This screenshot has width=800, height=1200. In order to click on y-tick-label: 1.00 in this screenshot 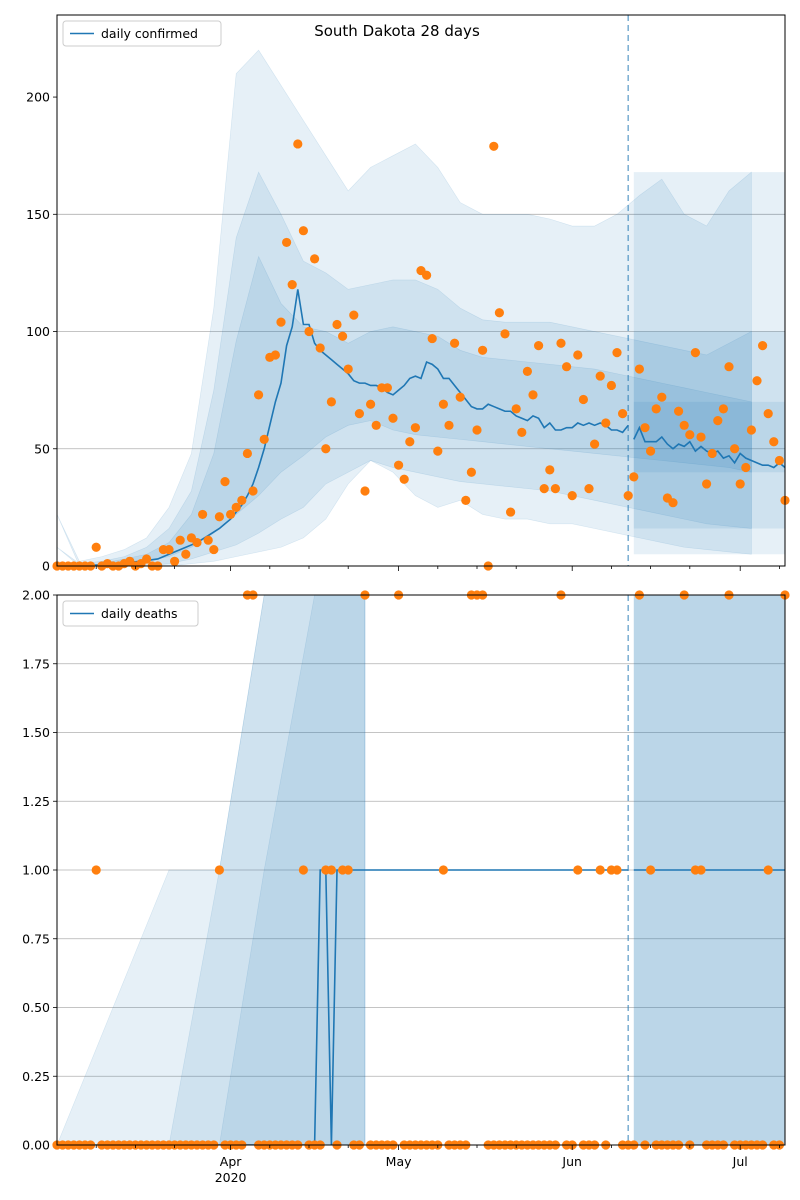, I will do `click(36, 870)`.